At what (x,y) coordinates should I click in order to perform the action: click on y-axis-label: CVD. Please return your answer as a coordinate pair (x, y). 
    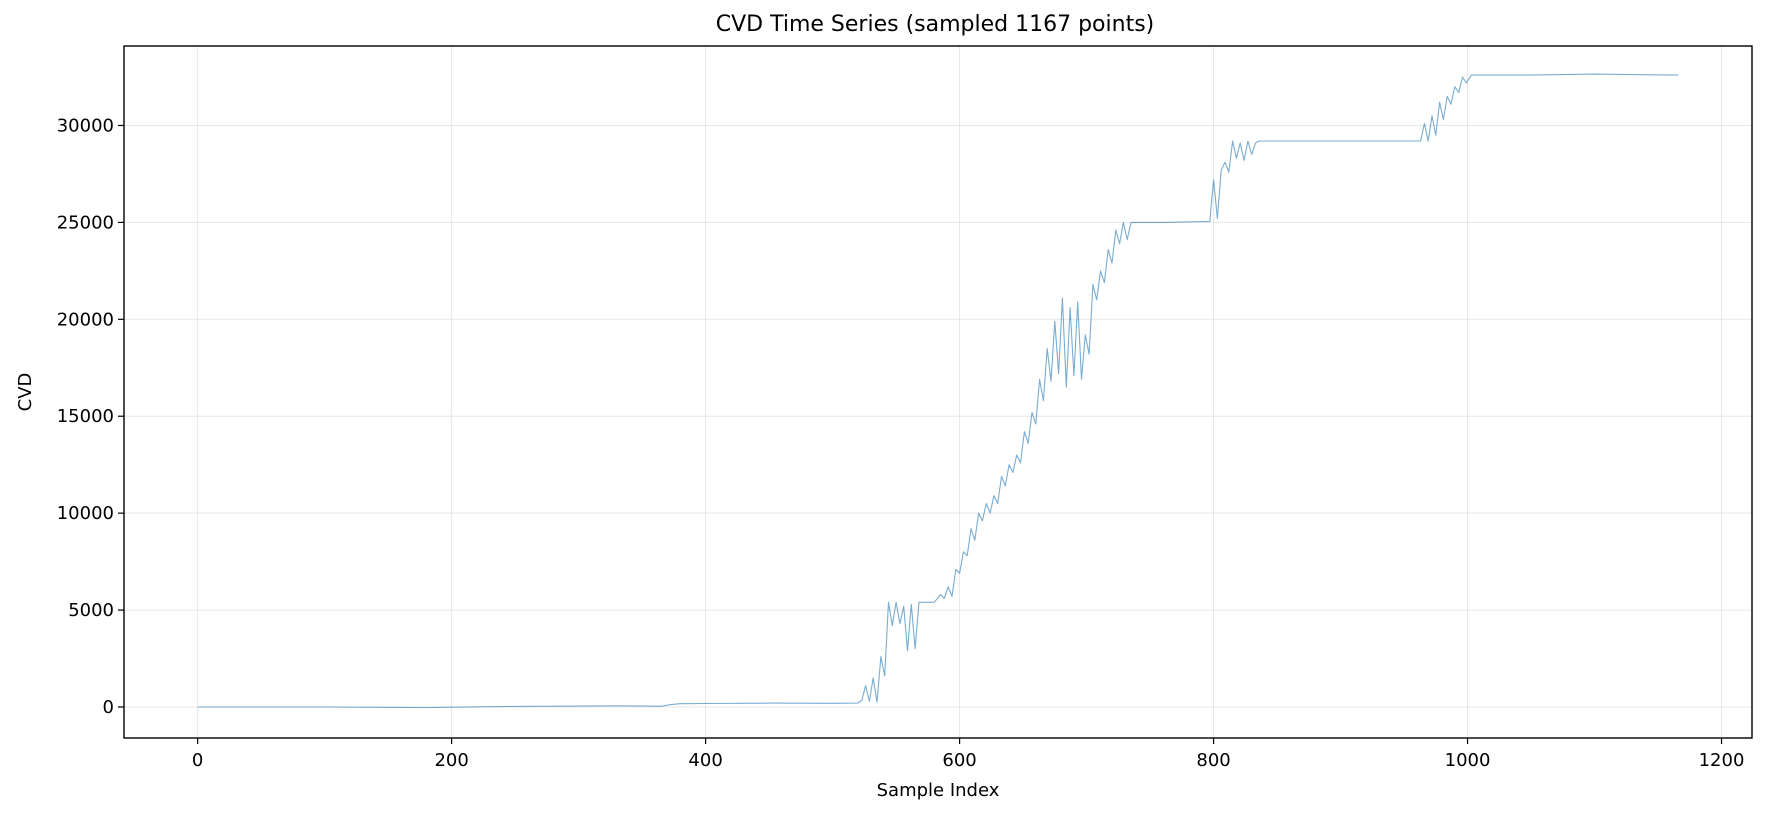
    Looking at the image, I should click on (25, 392).